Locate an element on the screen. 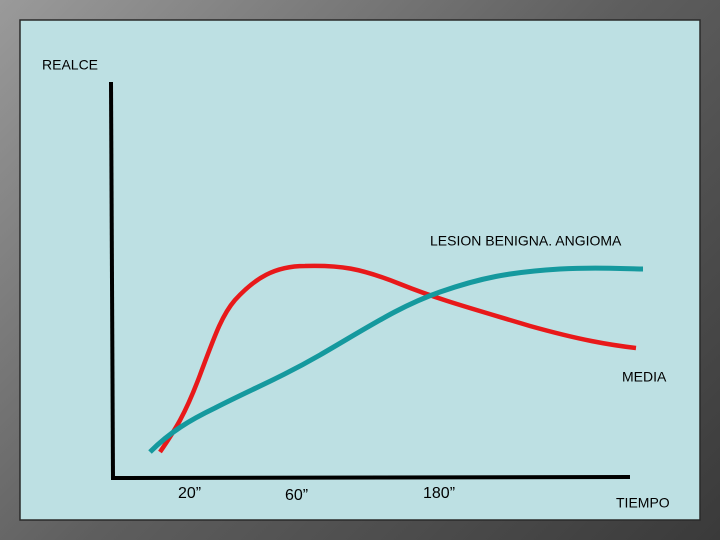 This screenshot has height=540, width=720. x-mark-label: 20” is located at coordinates (189, 493).